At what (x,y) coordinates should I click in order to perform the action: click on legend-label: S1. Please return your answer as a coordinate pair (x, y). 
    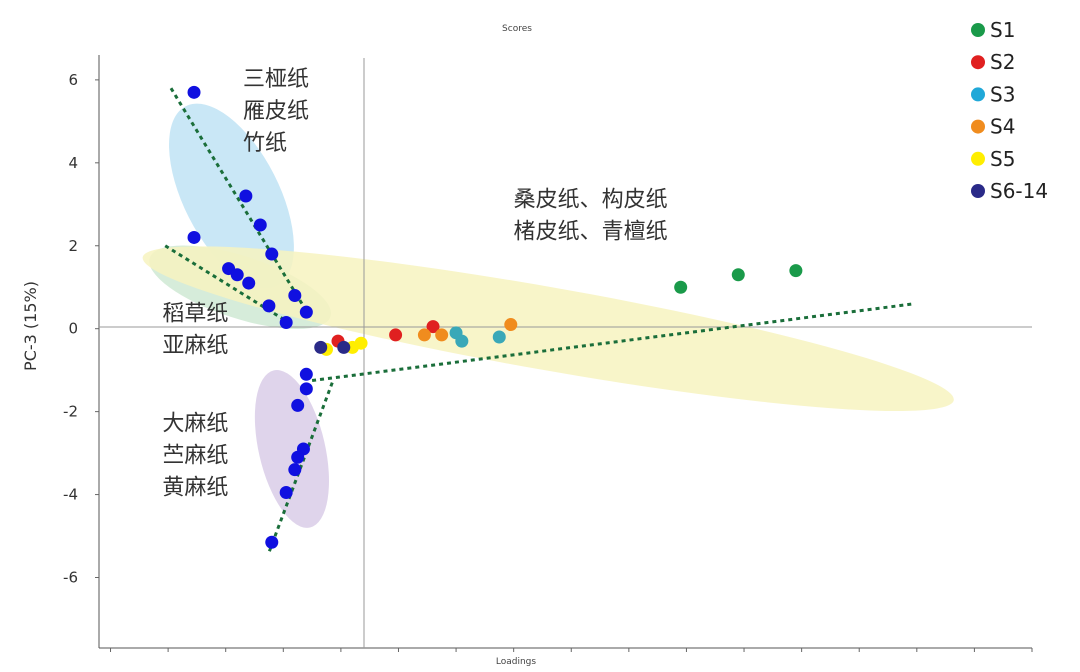
    Looking at the image, I should click on (1002, 30).